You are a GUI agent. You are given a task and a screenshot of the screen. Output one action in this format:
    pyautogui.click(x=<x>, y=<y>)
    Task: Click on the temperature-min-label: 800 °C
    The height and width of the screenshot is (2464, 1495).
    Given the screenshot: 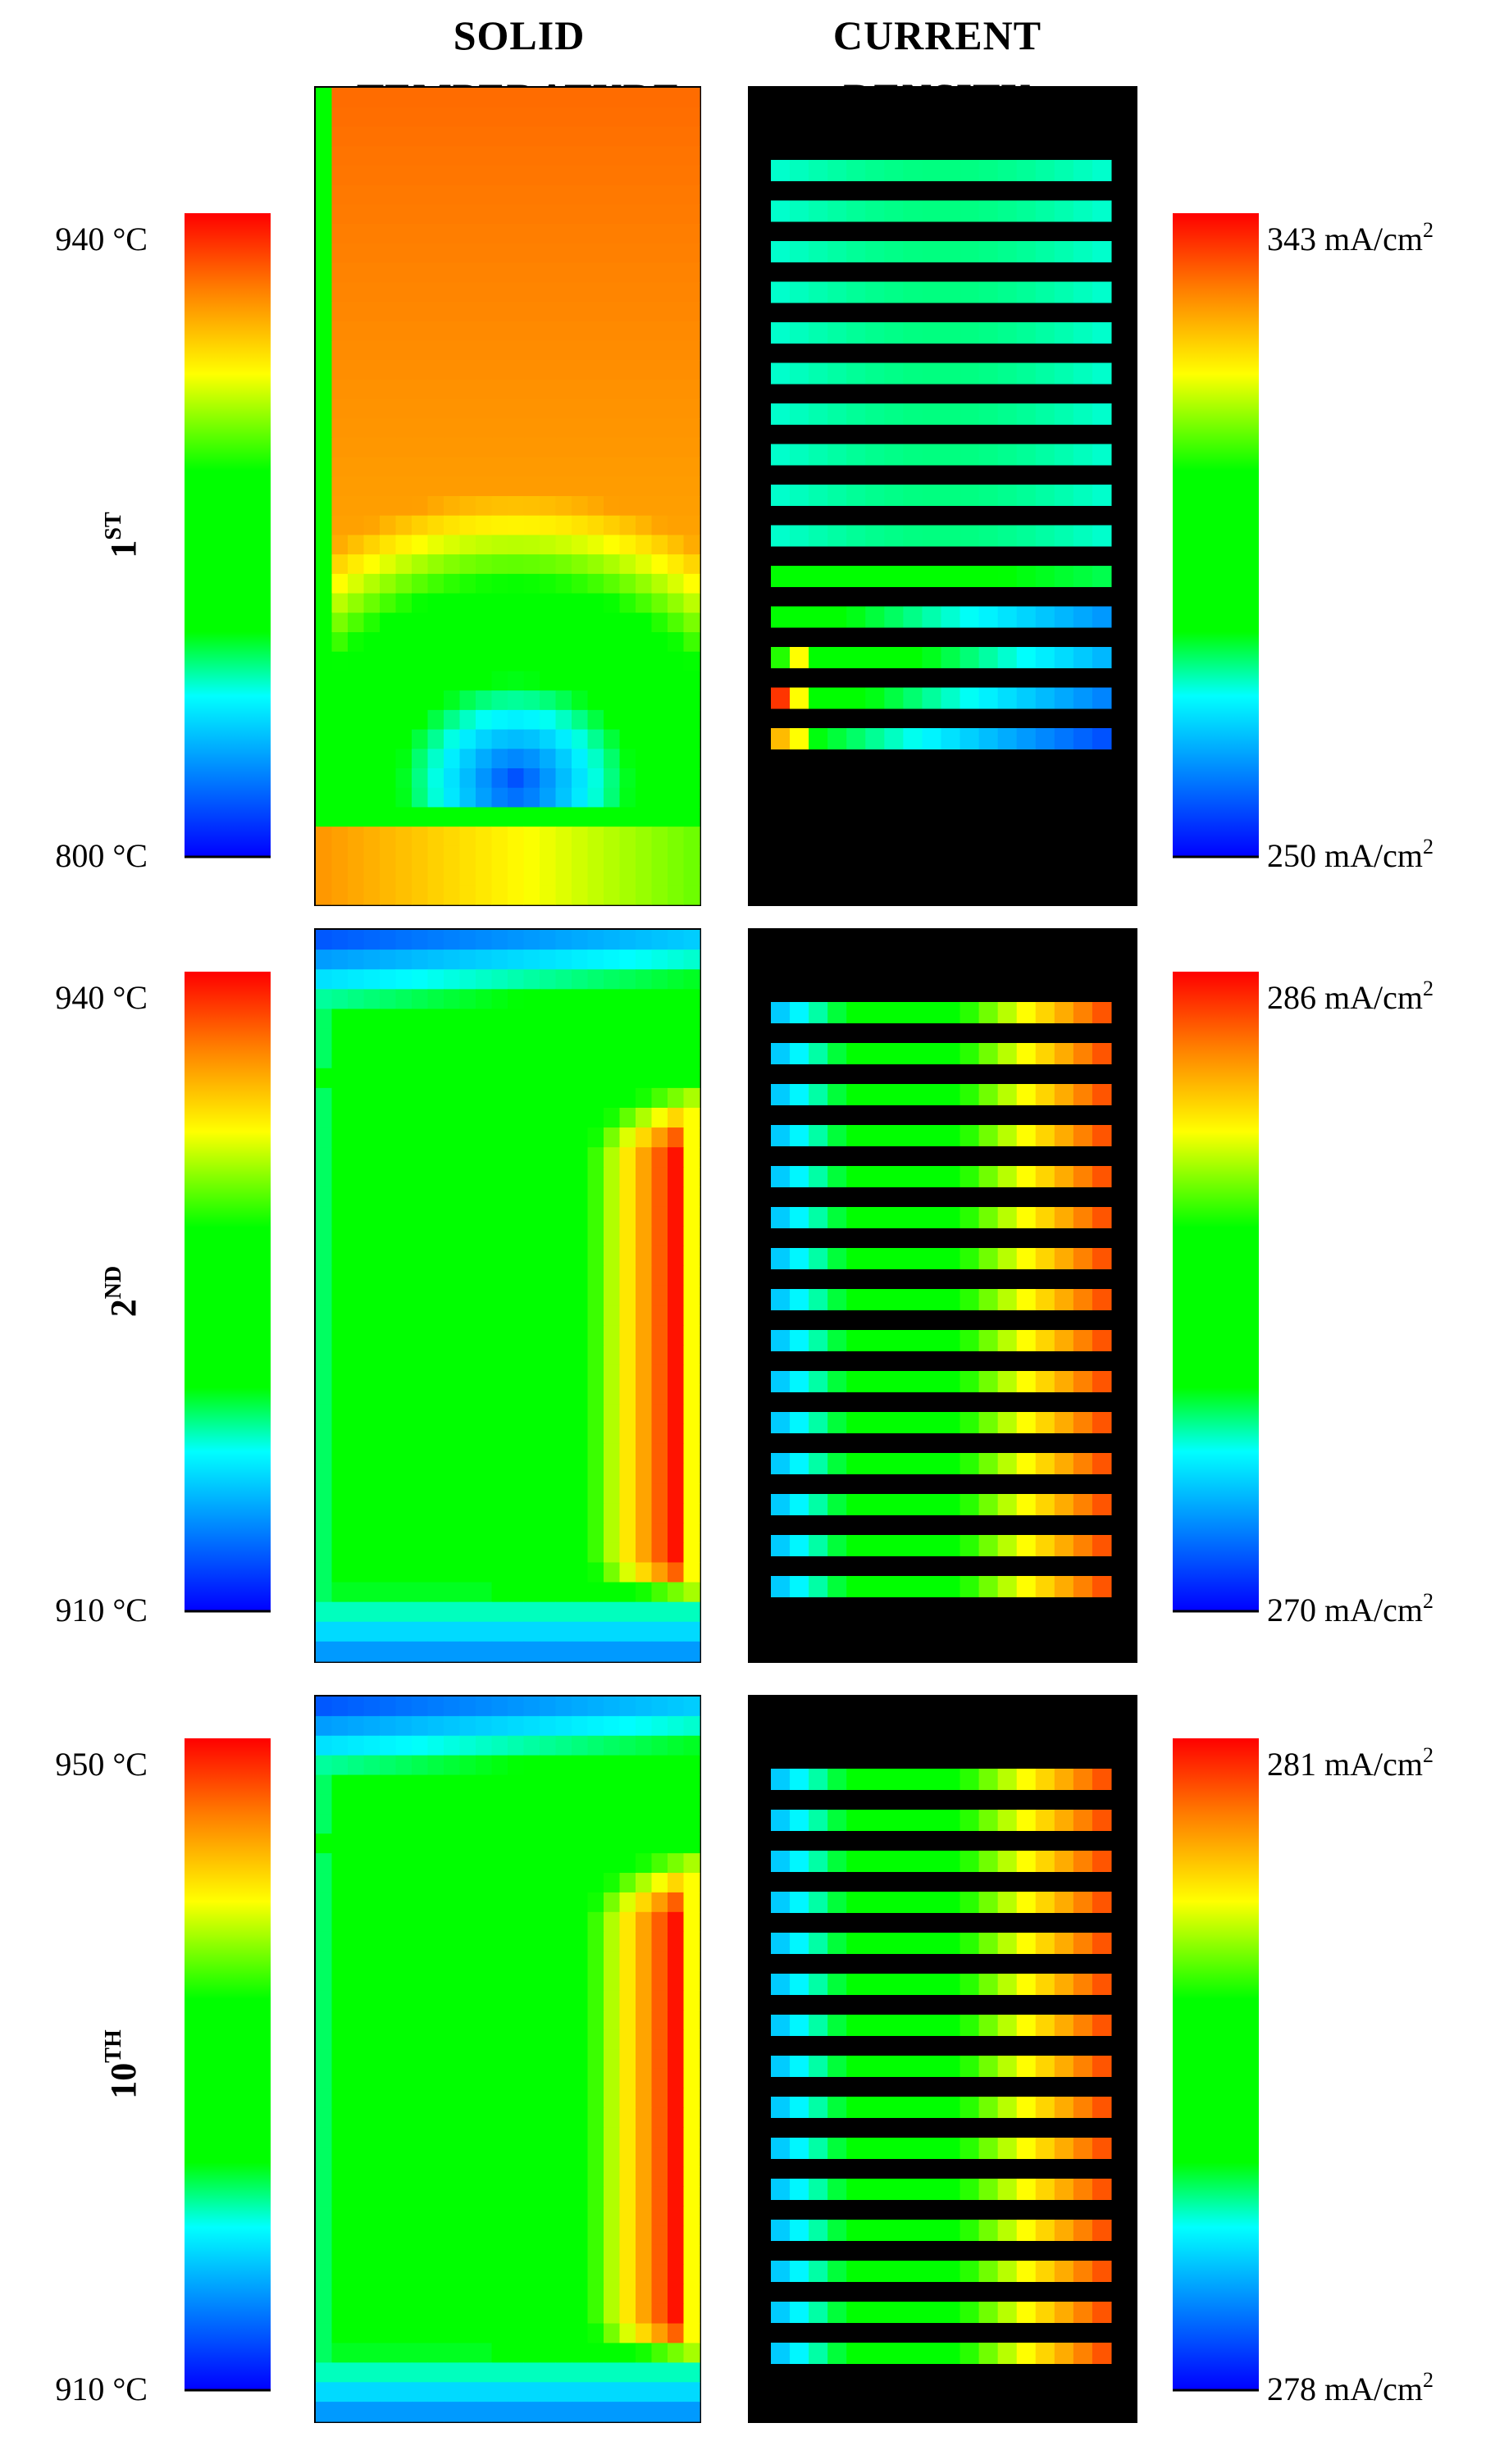 What is the action you would take?
    pyautogui.click(x=101, y=855)
    